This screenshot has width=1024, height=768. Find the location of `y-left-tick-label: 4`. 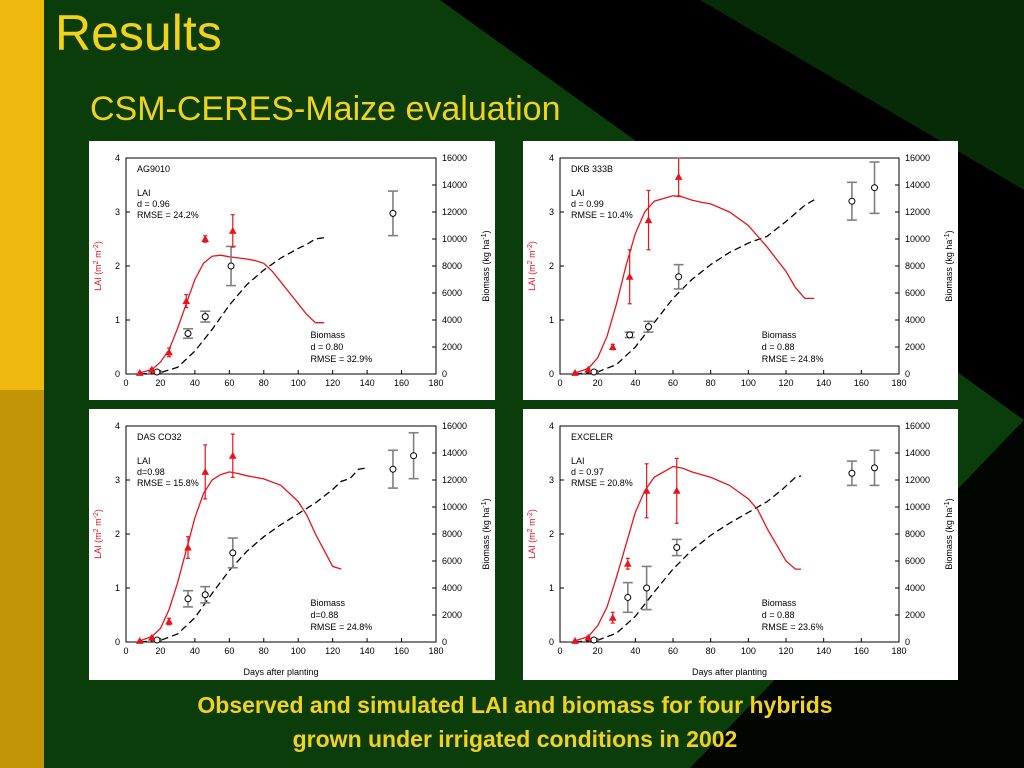

y-left-tick-label: 4 is located at coordinates (551, 158).